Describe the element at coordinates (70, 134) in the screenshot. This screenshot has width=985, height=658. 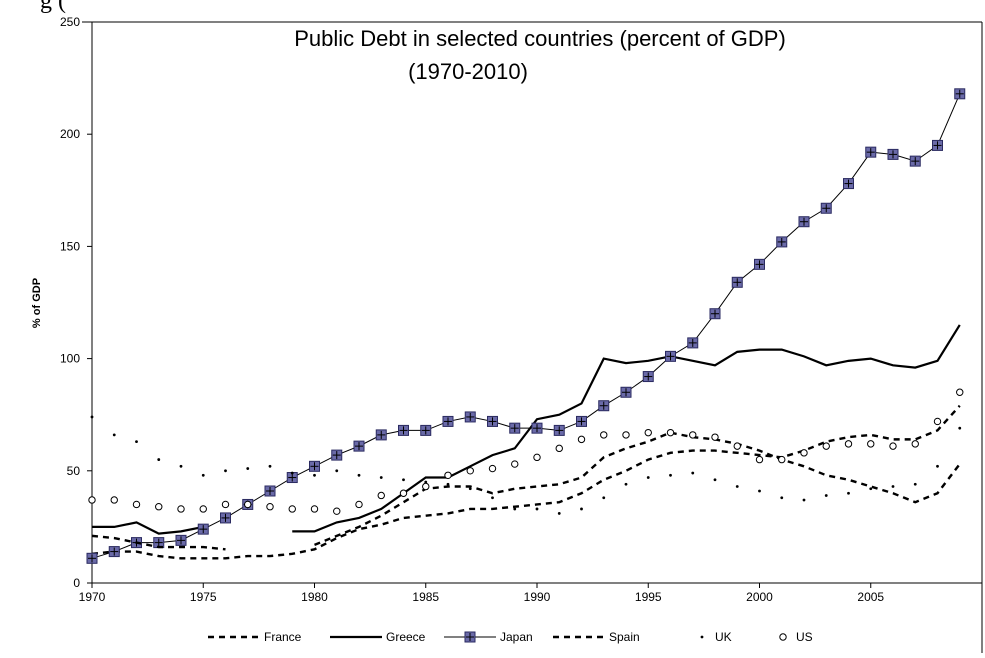
I see `y-tick-label: 200` at that location.